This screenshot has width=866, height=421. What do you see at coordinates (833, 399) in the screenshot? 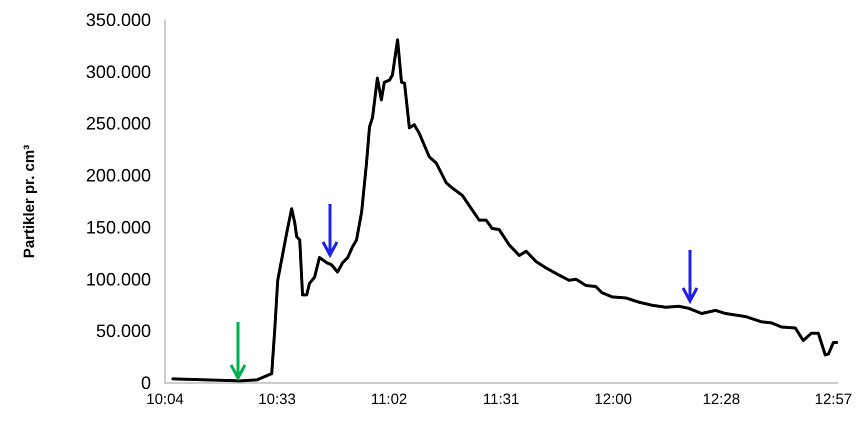
I see `x-tick-label: 12:57` at bounding box center [833, 399].